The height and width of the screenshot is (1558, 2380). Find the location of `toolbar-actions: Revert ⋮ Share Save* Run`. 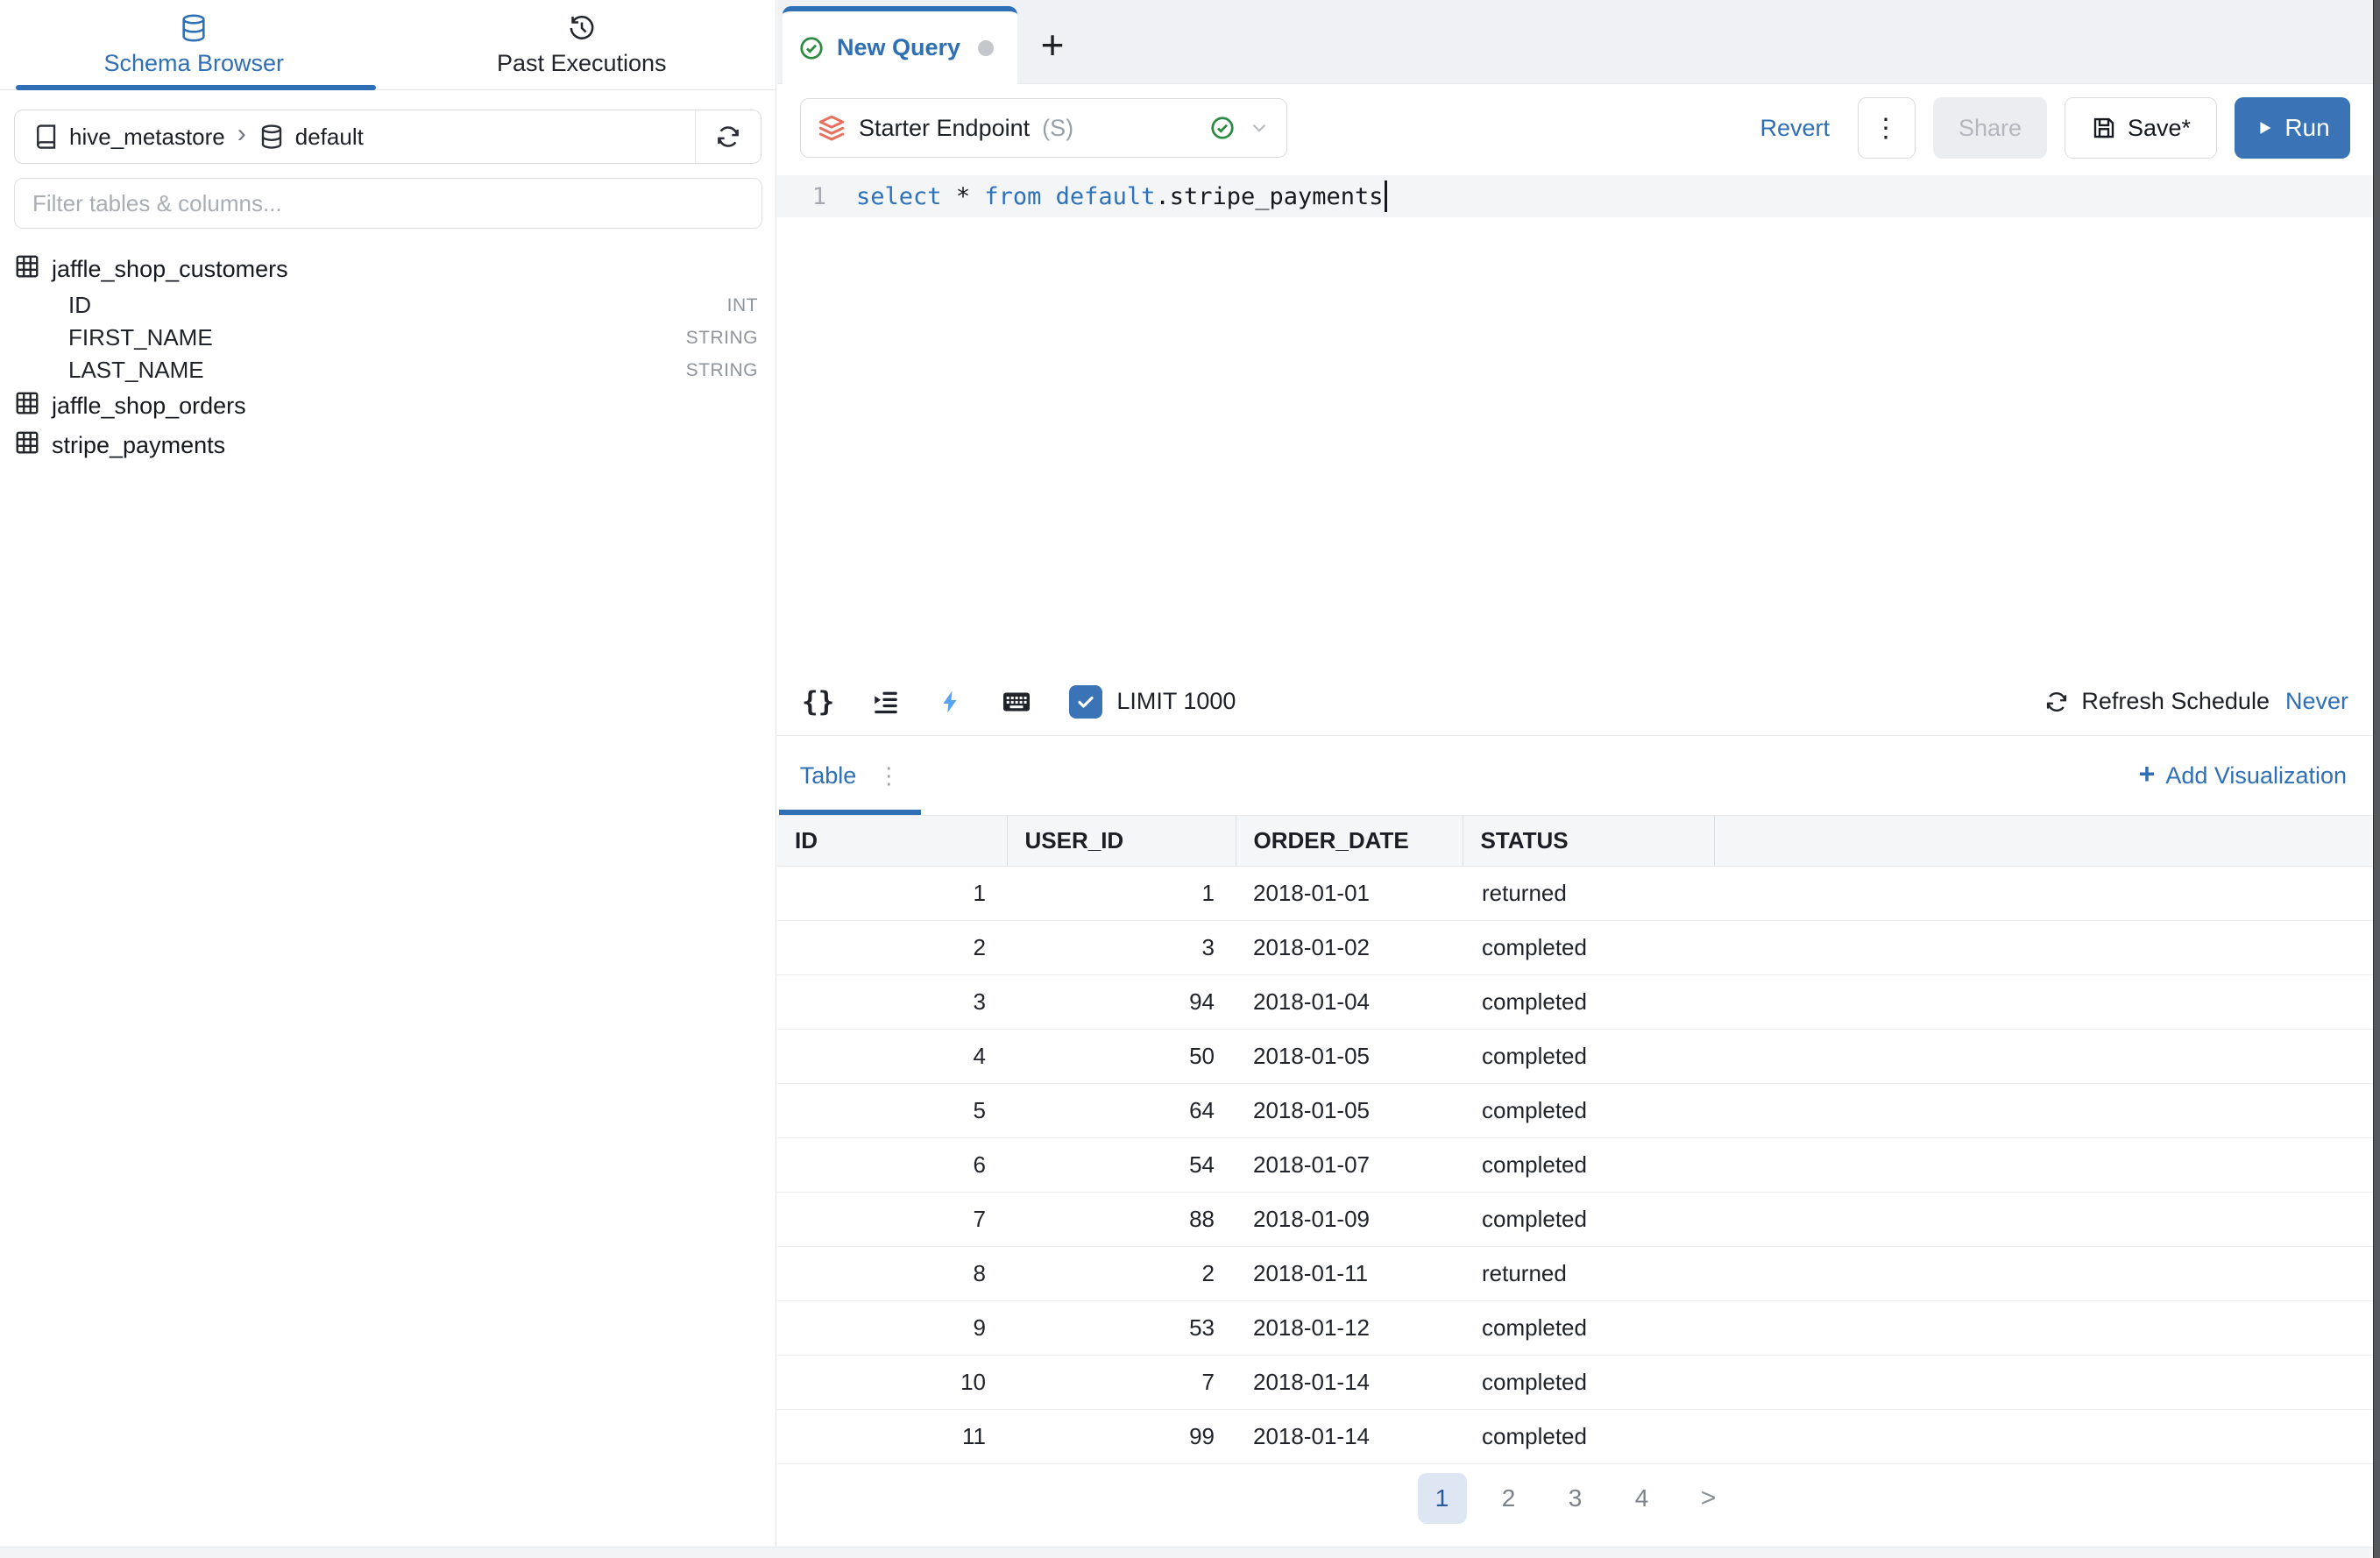

toolbar-actions: Revert ⋮ Share Save* Run is located at coordinates (2055, 128).